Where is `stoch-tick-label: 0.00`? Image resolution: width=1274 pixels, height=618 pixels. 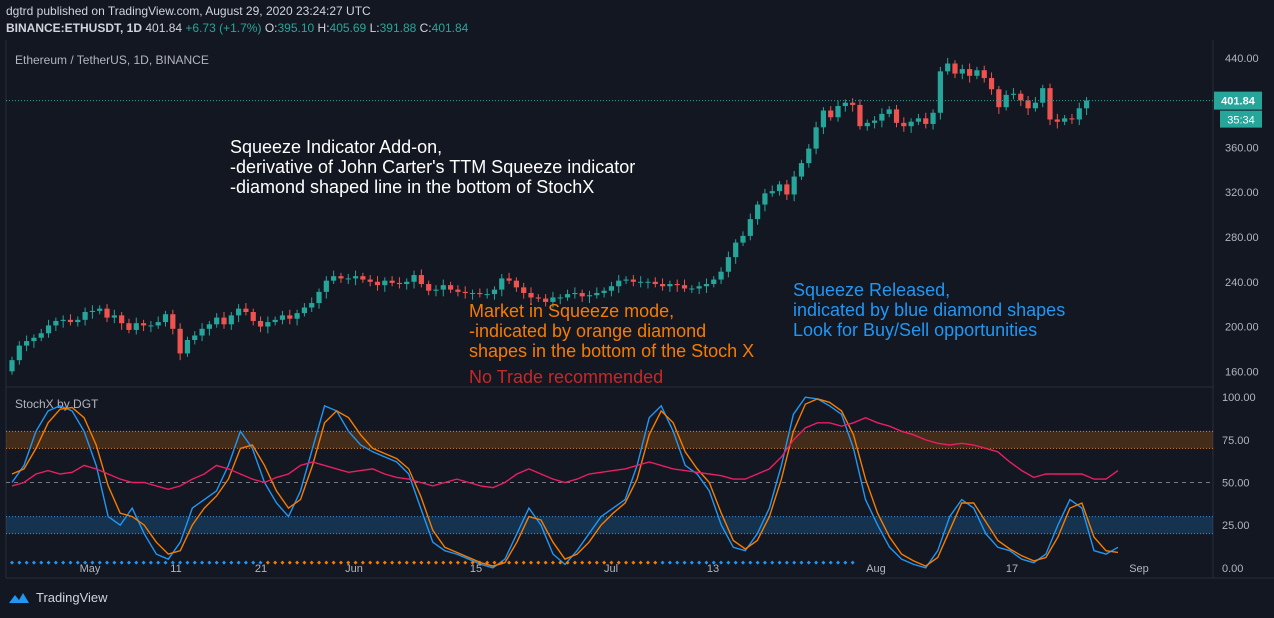 stoch-tick-label: 0.00 is located at coordinates (1232, 569).